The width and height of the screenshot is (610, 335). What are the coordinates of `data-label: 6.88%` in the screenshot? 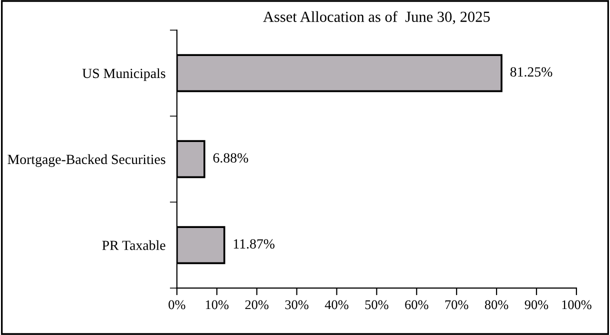 It's located at (230, 158).